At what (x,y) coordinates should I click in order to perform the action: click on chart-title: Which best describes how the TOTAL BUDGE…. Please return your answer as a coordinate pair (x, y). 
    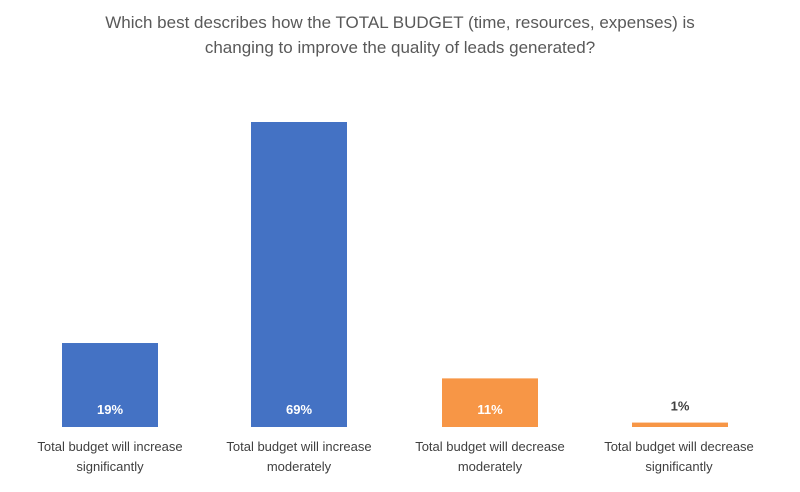
    Looking at the image, I should click on (400, 35).